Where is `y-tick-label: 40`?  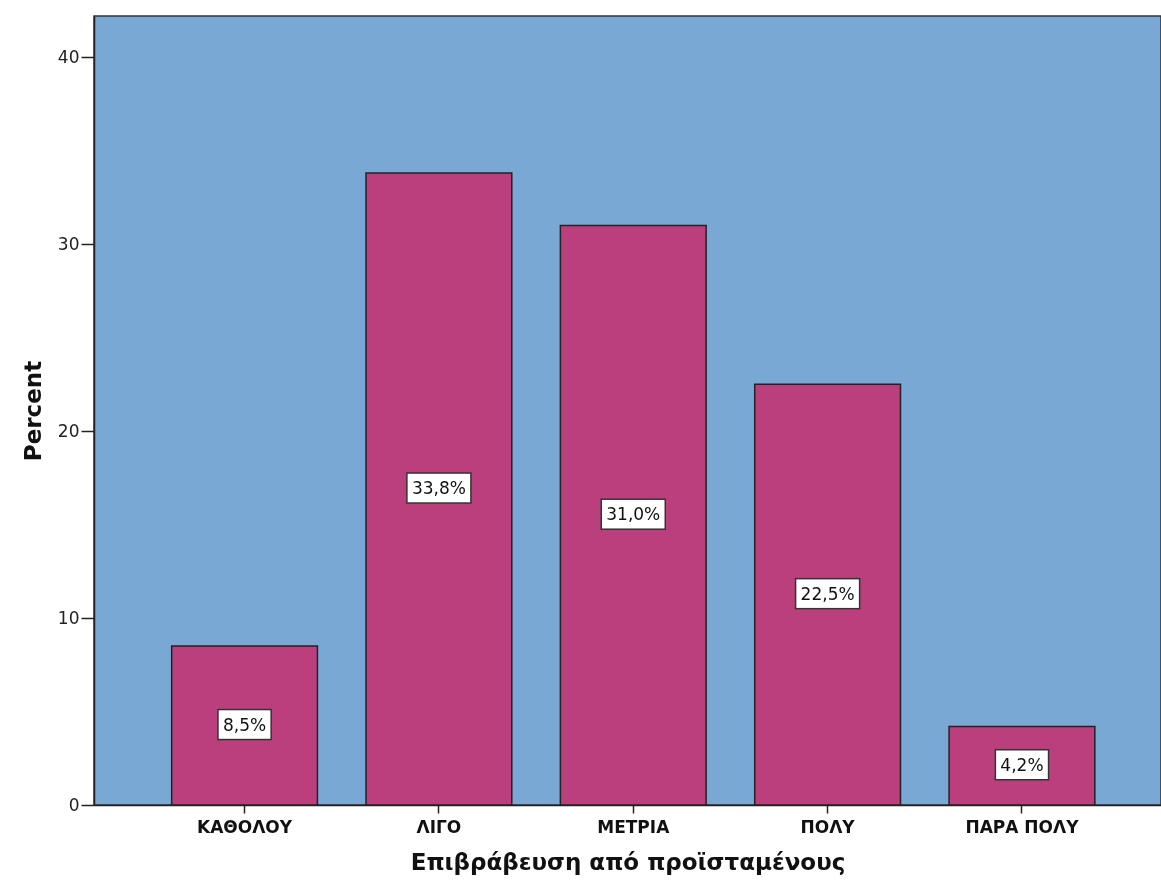
y-tick-label: 40 is located at coordinates (68, 56).